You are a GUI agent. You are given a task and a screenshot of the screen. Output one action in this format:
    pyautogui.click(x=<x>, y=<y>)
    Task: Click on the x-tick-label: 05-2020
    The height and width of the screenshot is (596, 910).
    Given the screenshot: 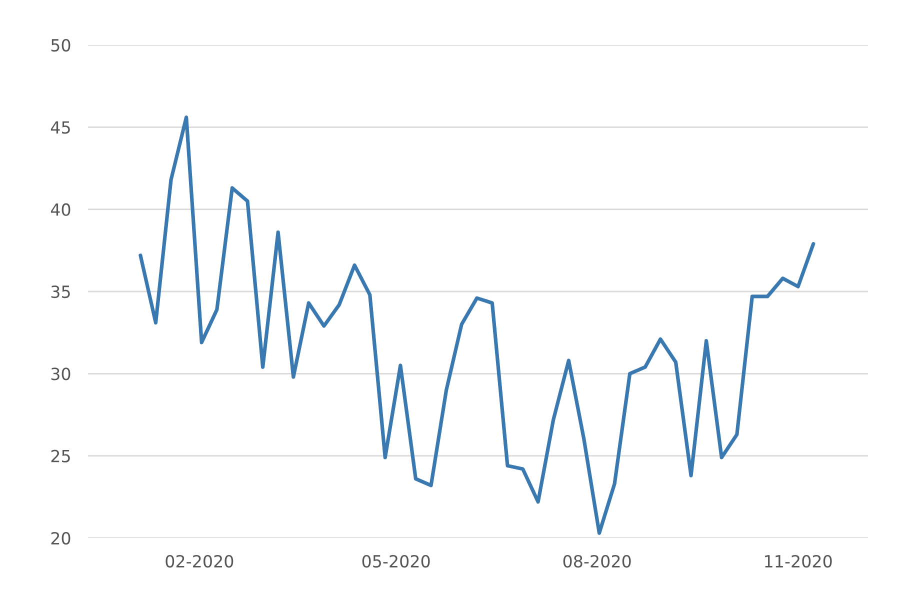 What is the action you would take?
    pyautogui.click(x=396, y=561)
    